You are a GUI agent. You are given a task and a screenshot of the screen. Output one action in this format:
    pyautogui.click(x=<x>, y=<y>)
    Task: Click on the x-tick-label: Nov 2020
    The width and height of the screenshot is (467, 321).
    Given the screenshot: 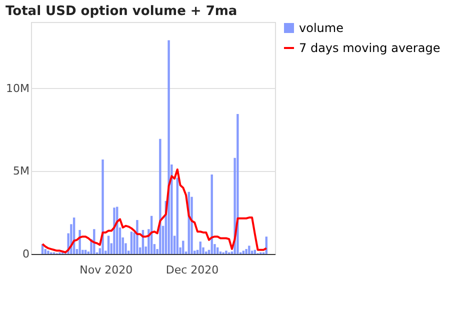 What is the action you would take?
    pyautogui.click(x=106, y=270)
    